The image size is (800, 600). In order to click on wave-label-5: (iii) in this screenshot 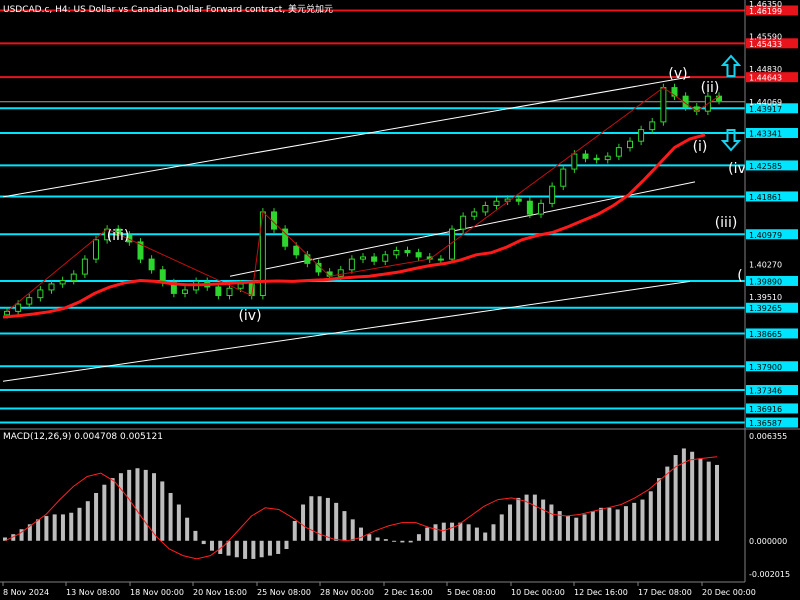, I will do `click(726, 223)`.